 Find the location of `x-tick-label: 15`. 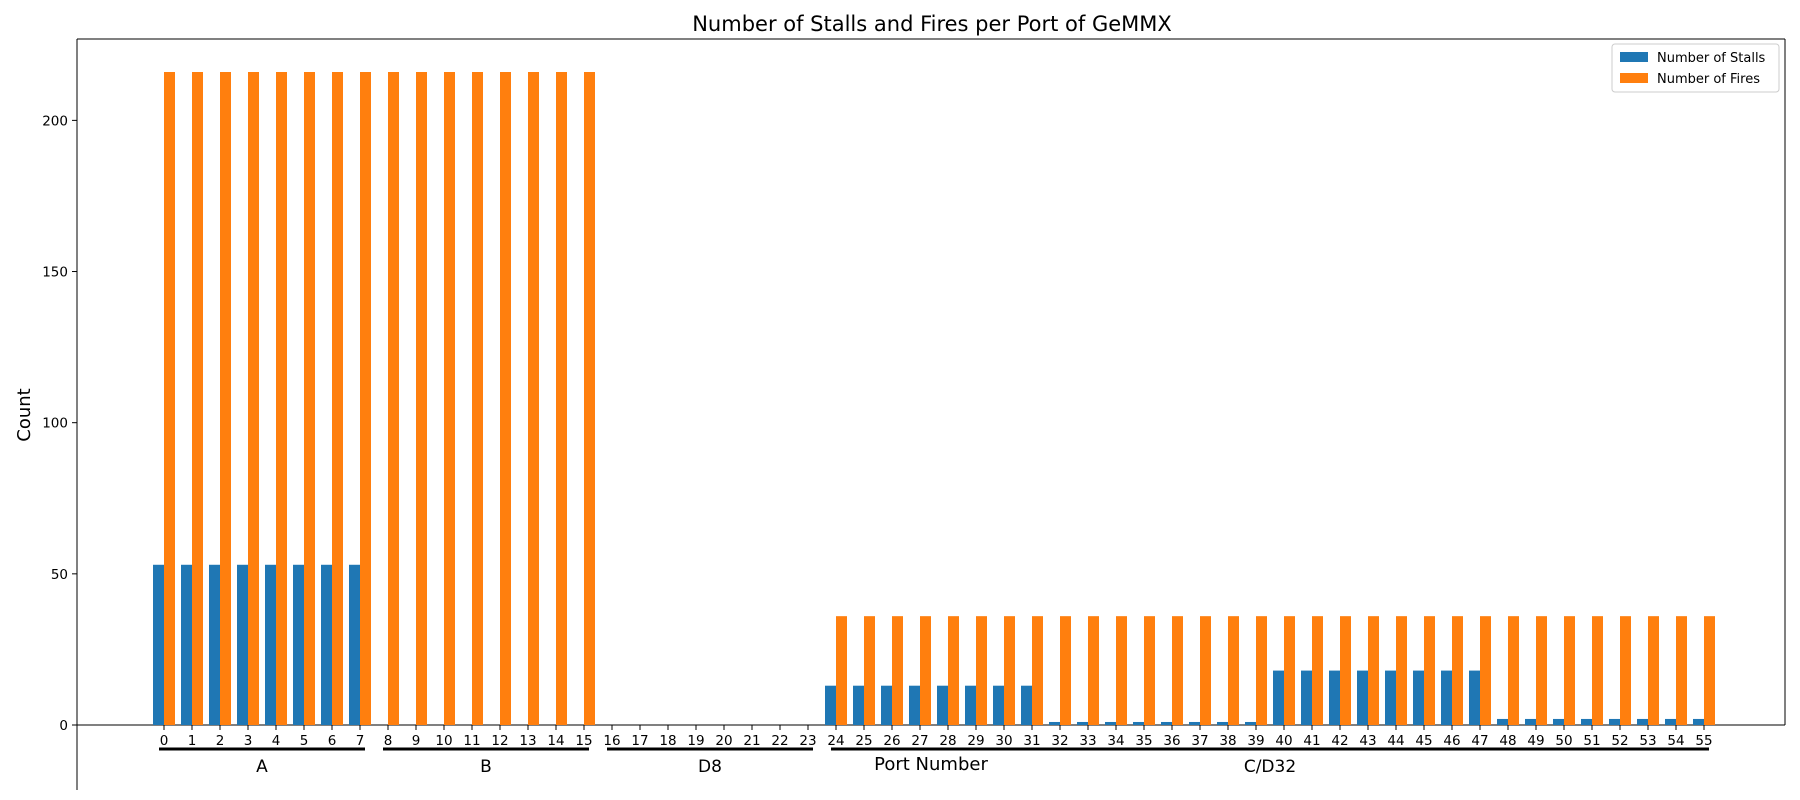

x-tick-label: 15 is located at coordinates (583, 741).